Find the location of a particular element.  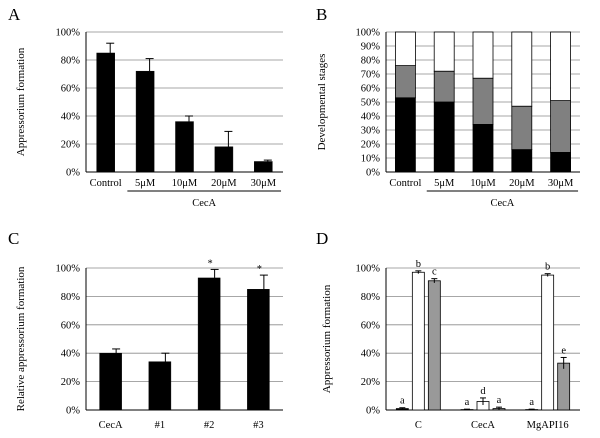

significance-label: d is located at coordinates (483, 391).